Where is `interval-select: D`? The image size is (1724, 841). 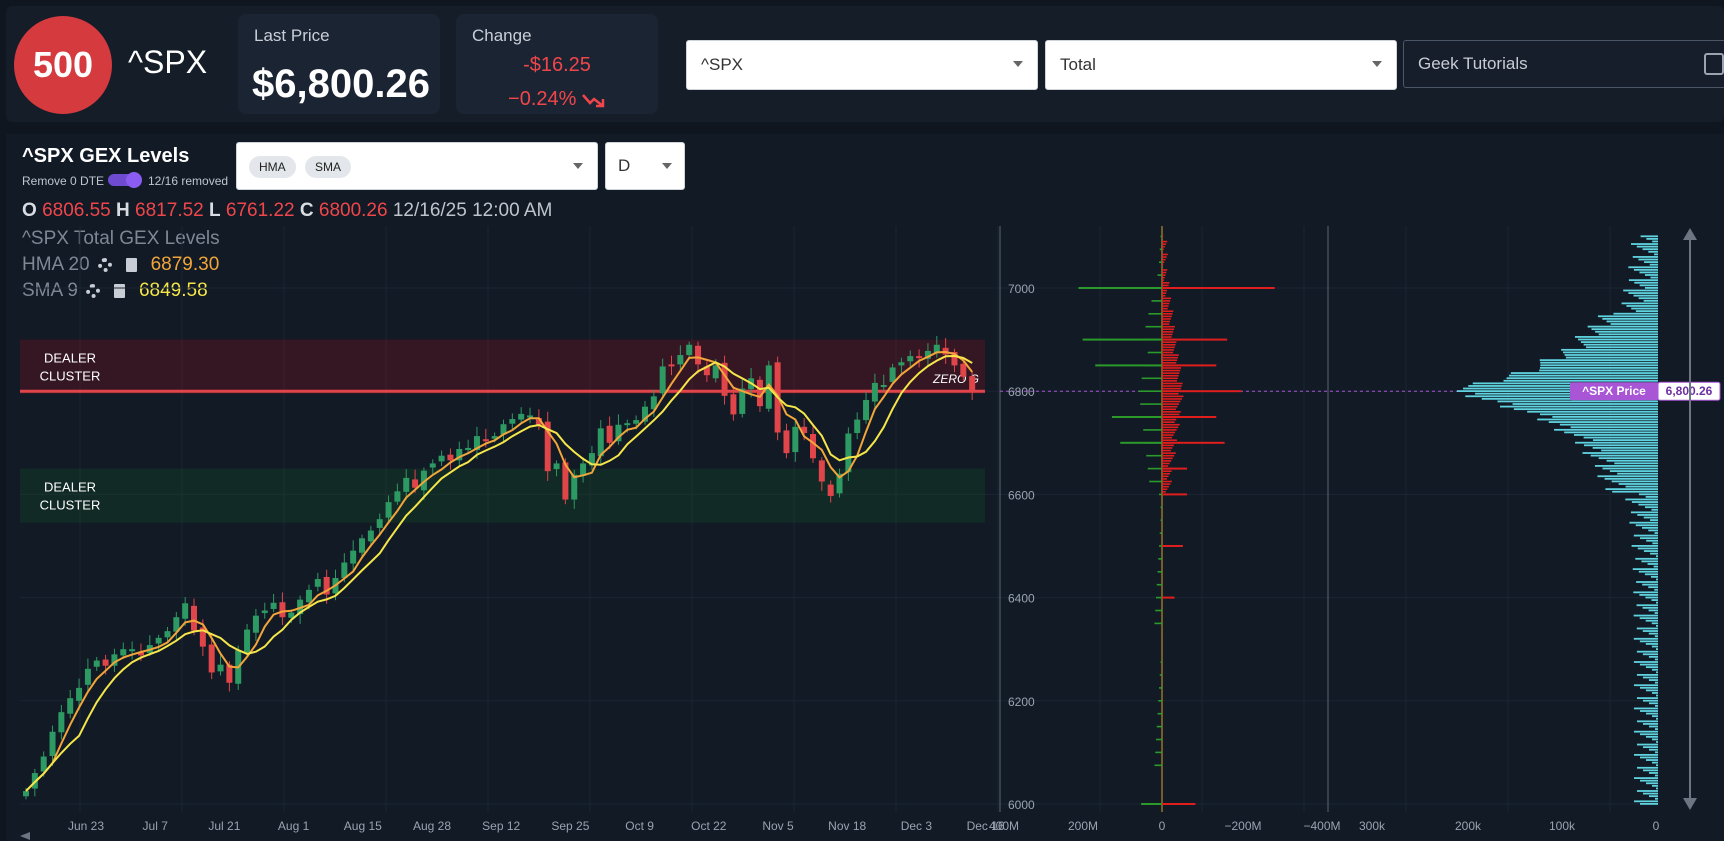 interval-select: D is located at coordinates (645, 166).